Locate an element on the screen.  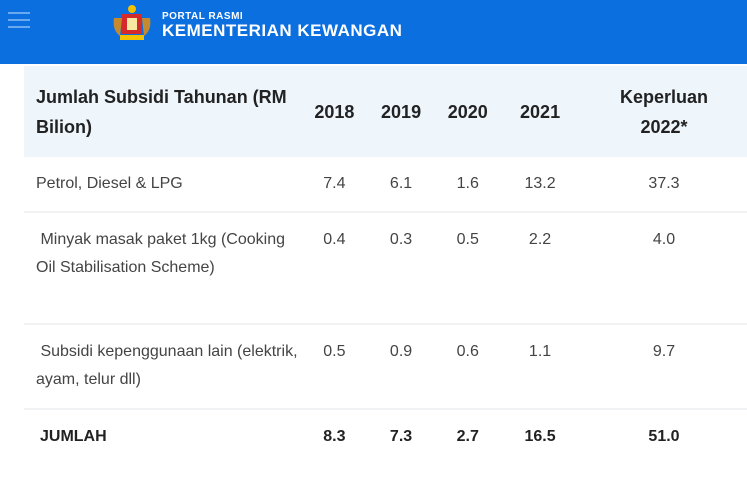
coat-of-arms-logo is located at coordinates (132, 22).